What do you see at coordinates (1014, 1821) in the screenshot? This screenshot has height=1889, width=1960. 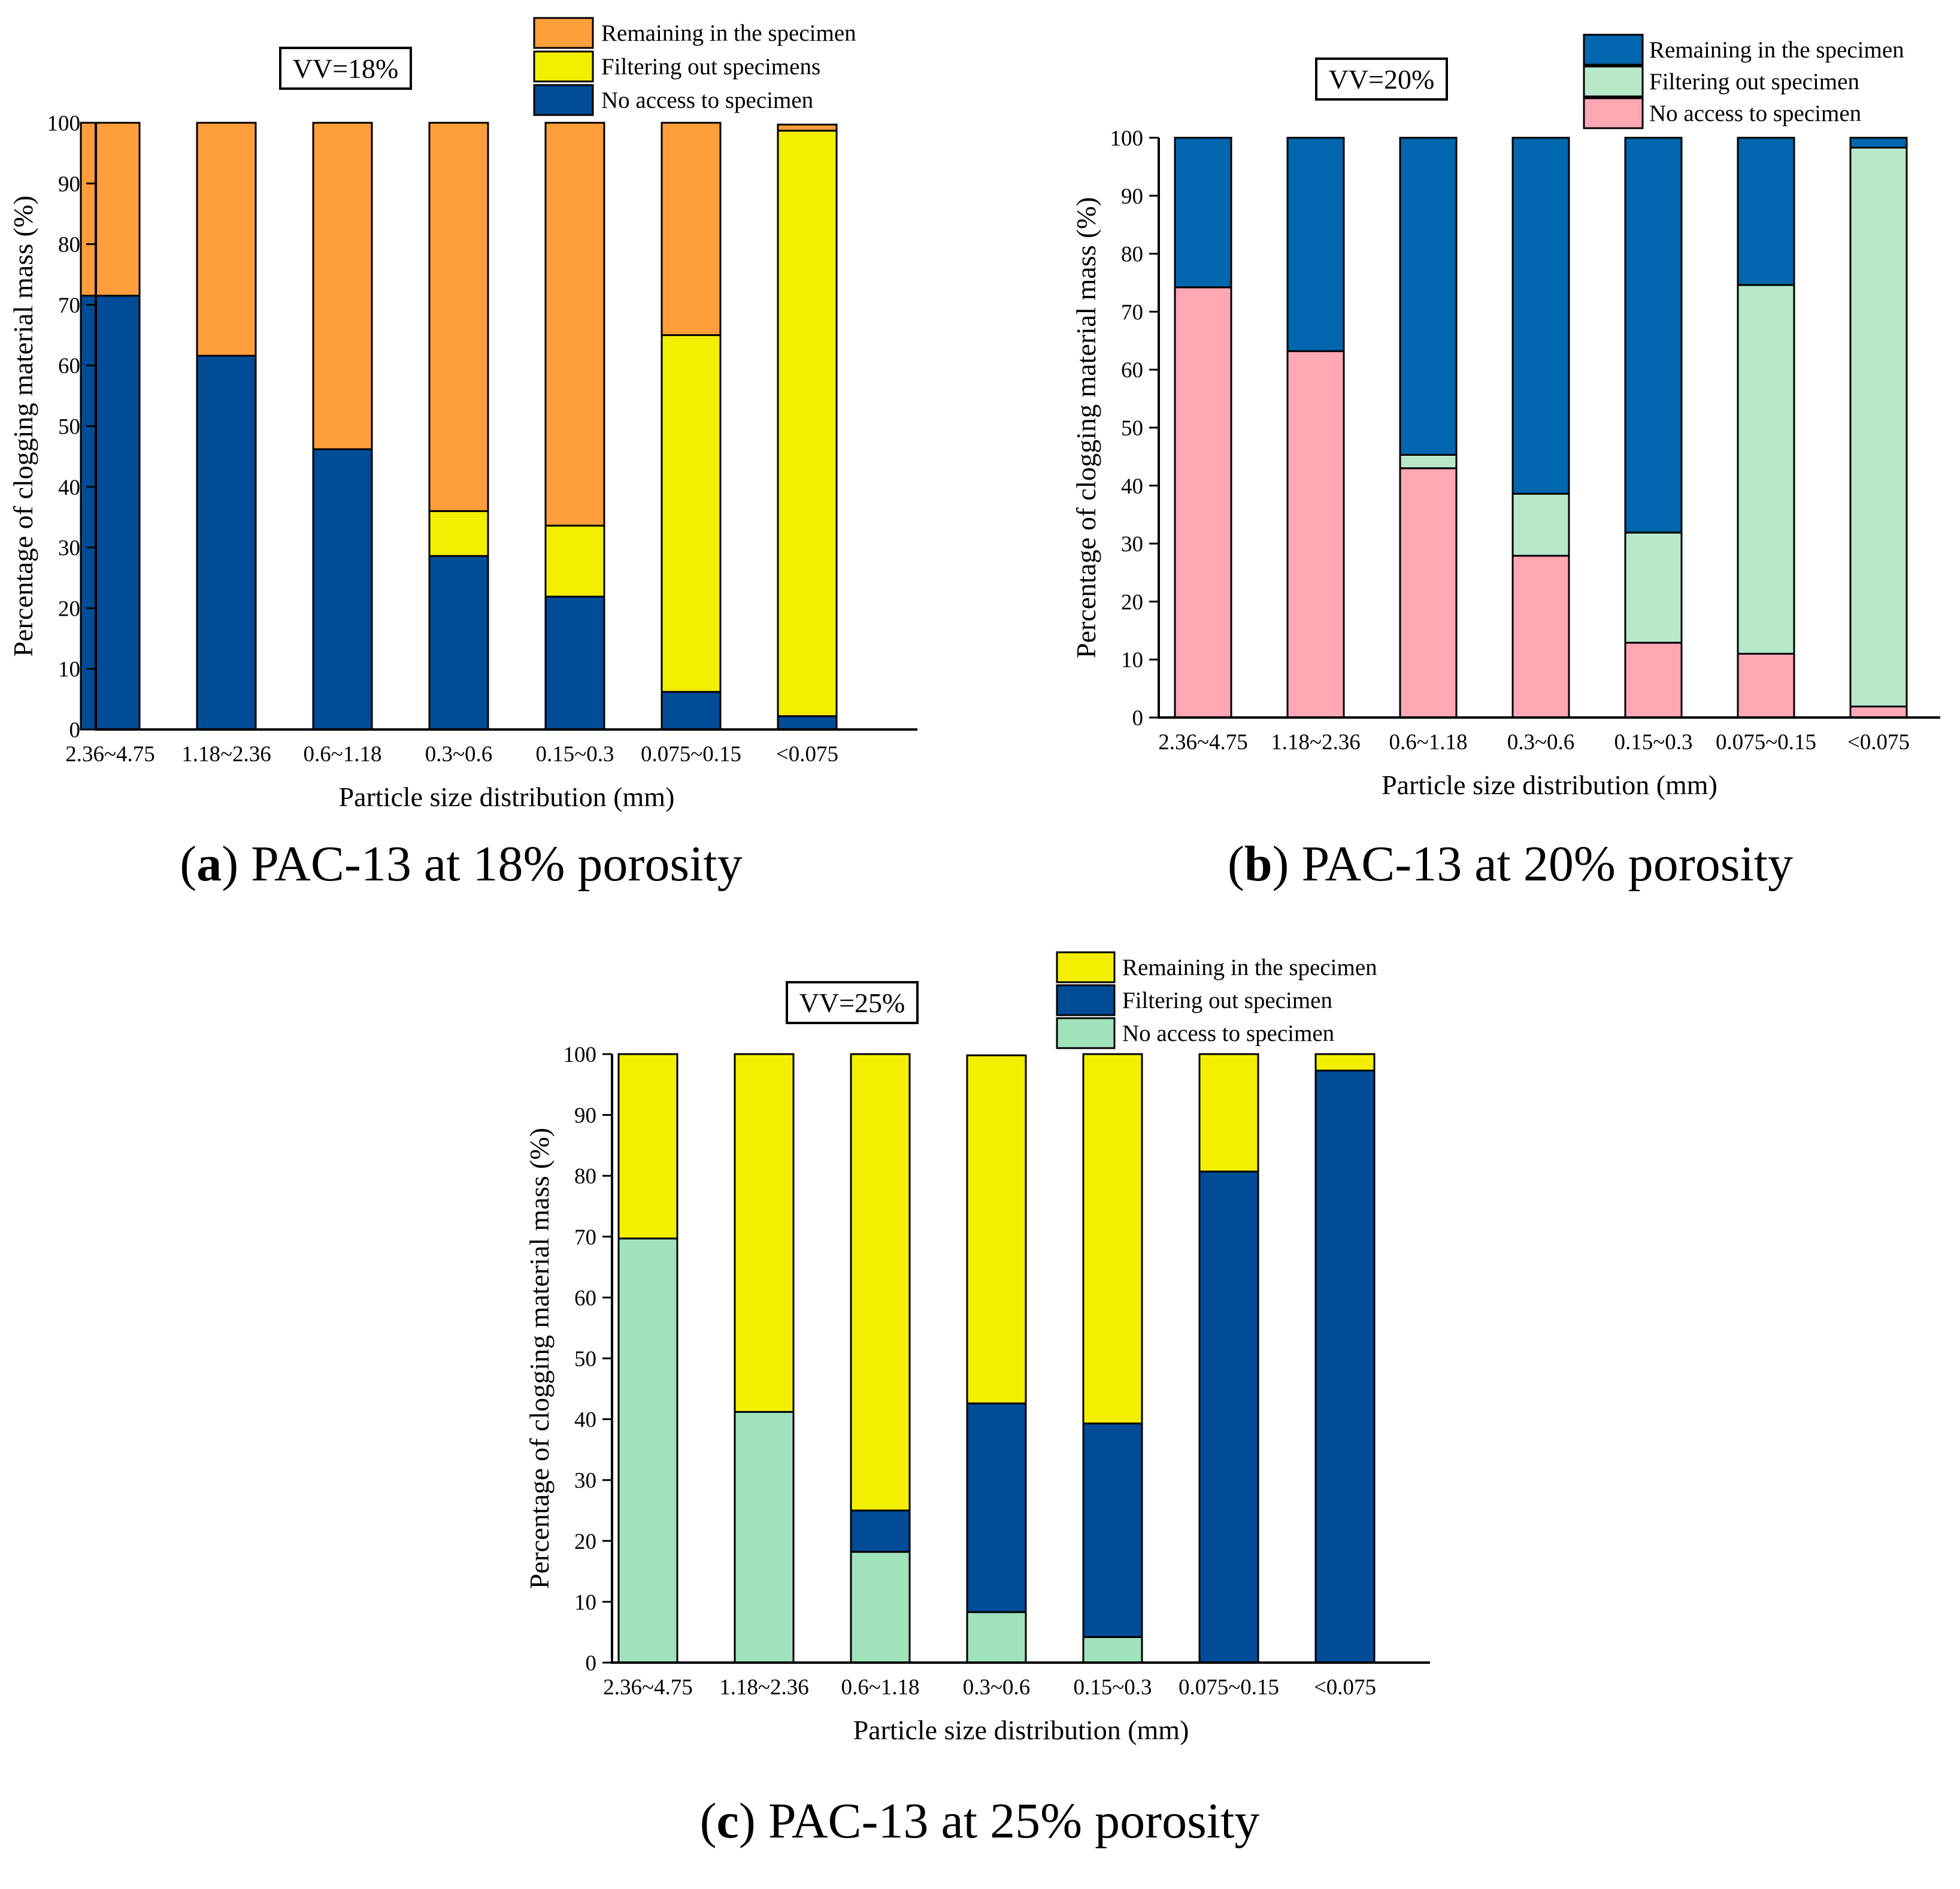 I see `caption-text: PAC-13 at 25% porosity` at bounding box center [1014, 1821].